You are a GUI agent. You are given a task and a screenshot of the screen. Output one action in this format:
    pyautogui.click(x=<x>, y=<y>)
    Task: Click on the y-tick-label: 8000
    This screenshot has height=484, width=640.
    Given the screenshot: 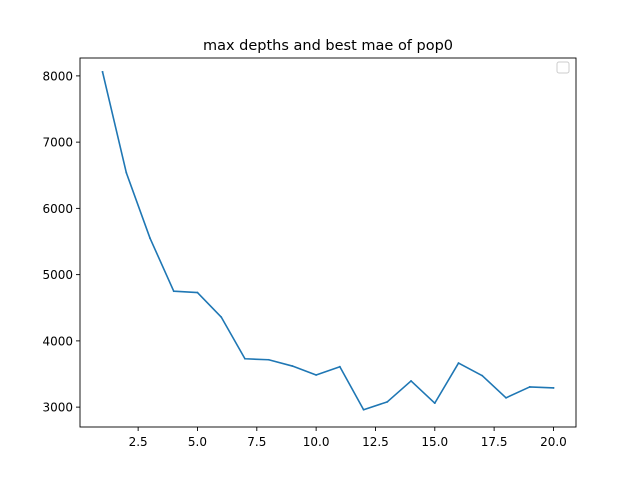 What is the action you would take?
    pyautogui.click(x=57, y=76)
    